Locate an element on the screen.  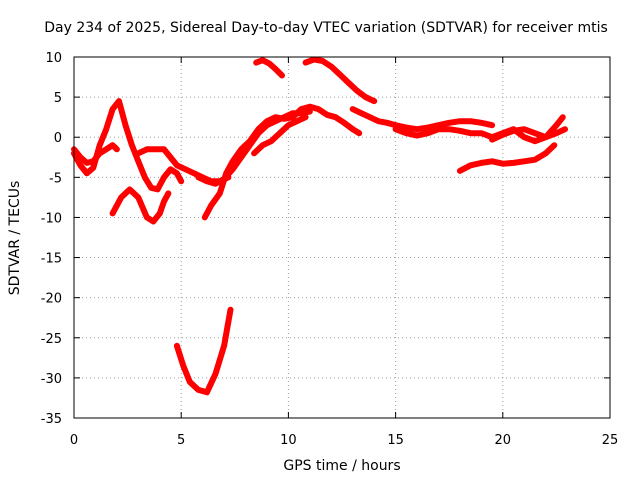
y-tick-label: -30 is located at coordinates (51, 379).